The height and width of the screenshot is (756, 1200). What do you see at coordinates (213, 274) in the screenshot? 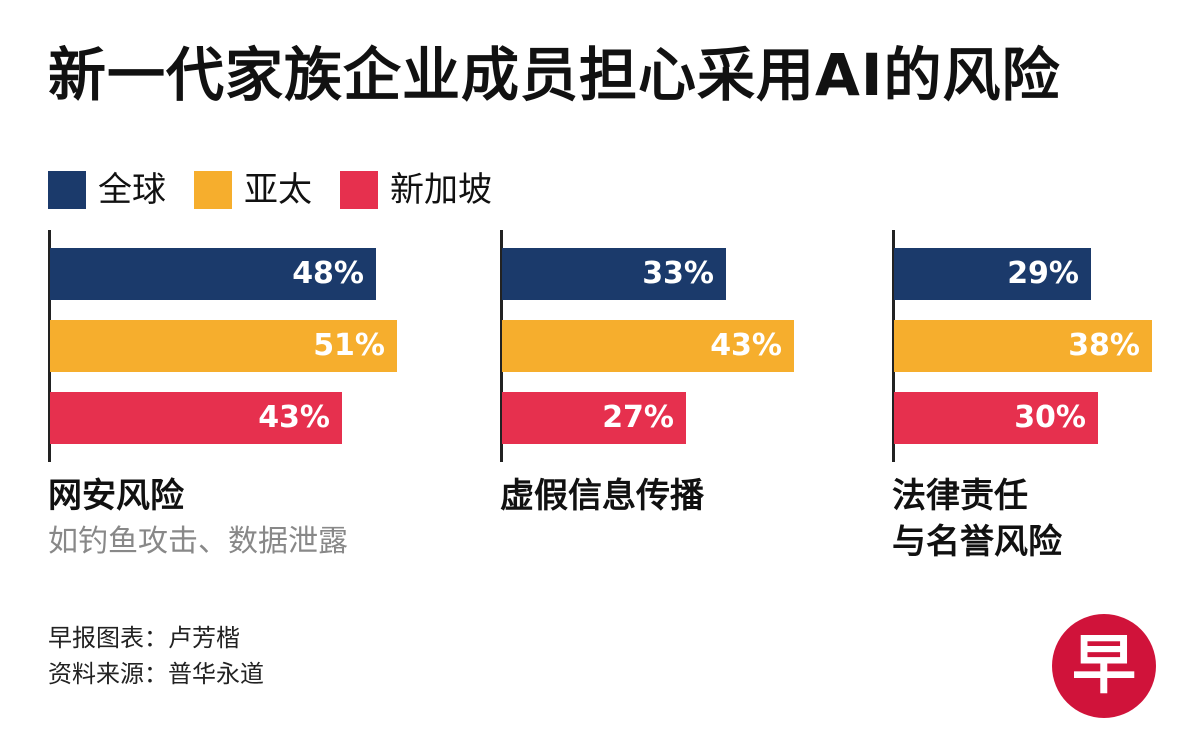
I see `bar-cyber-risk-global: 48%` at bounding box center [213, 274].